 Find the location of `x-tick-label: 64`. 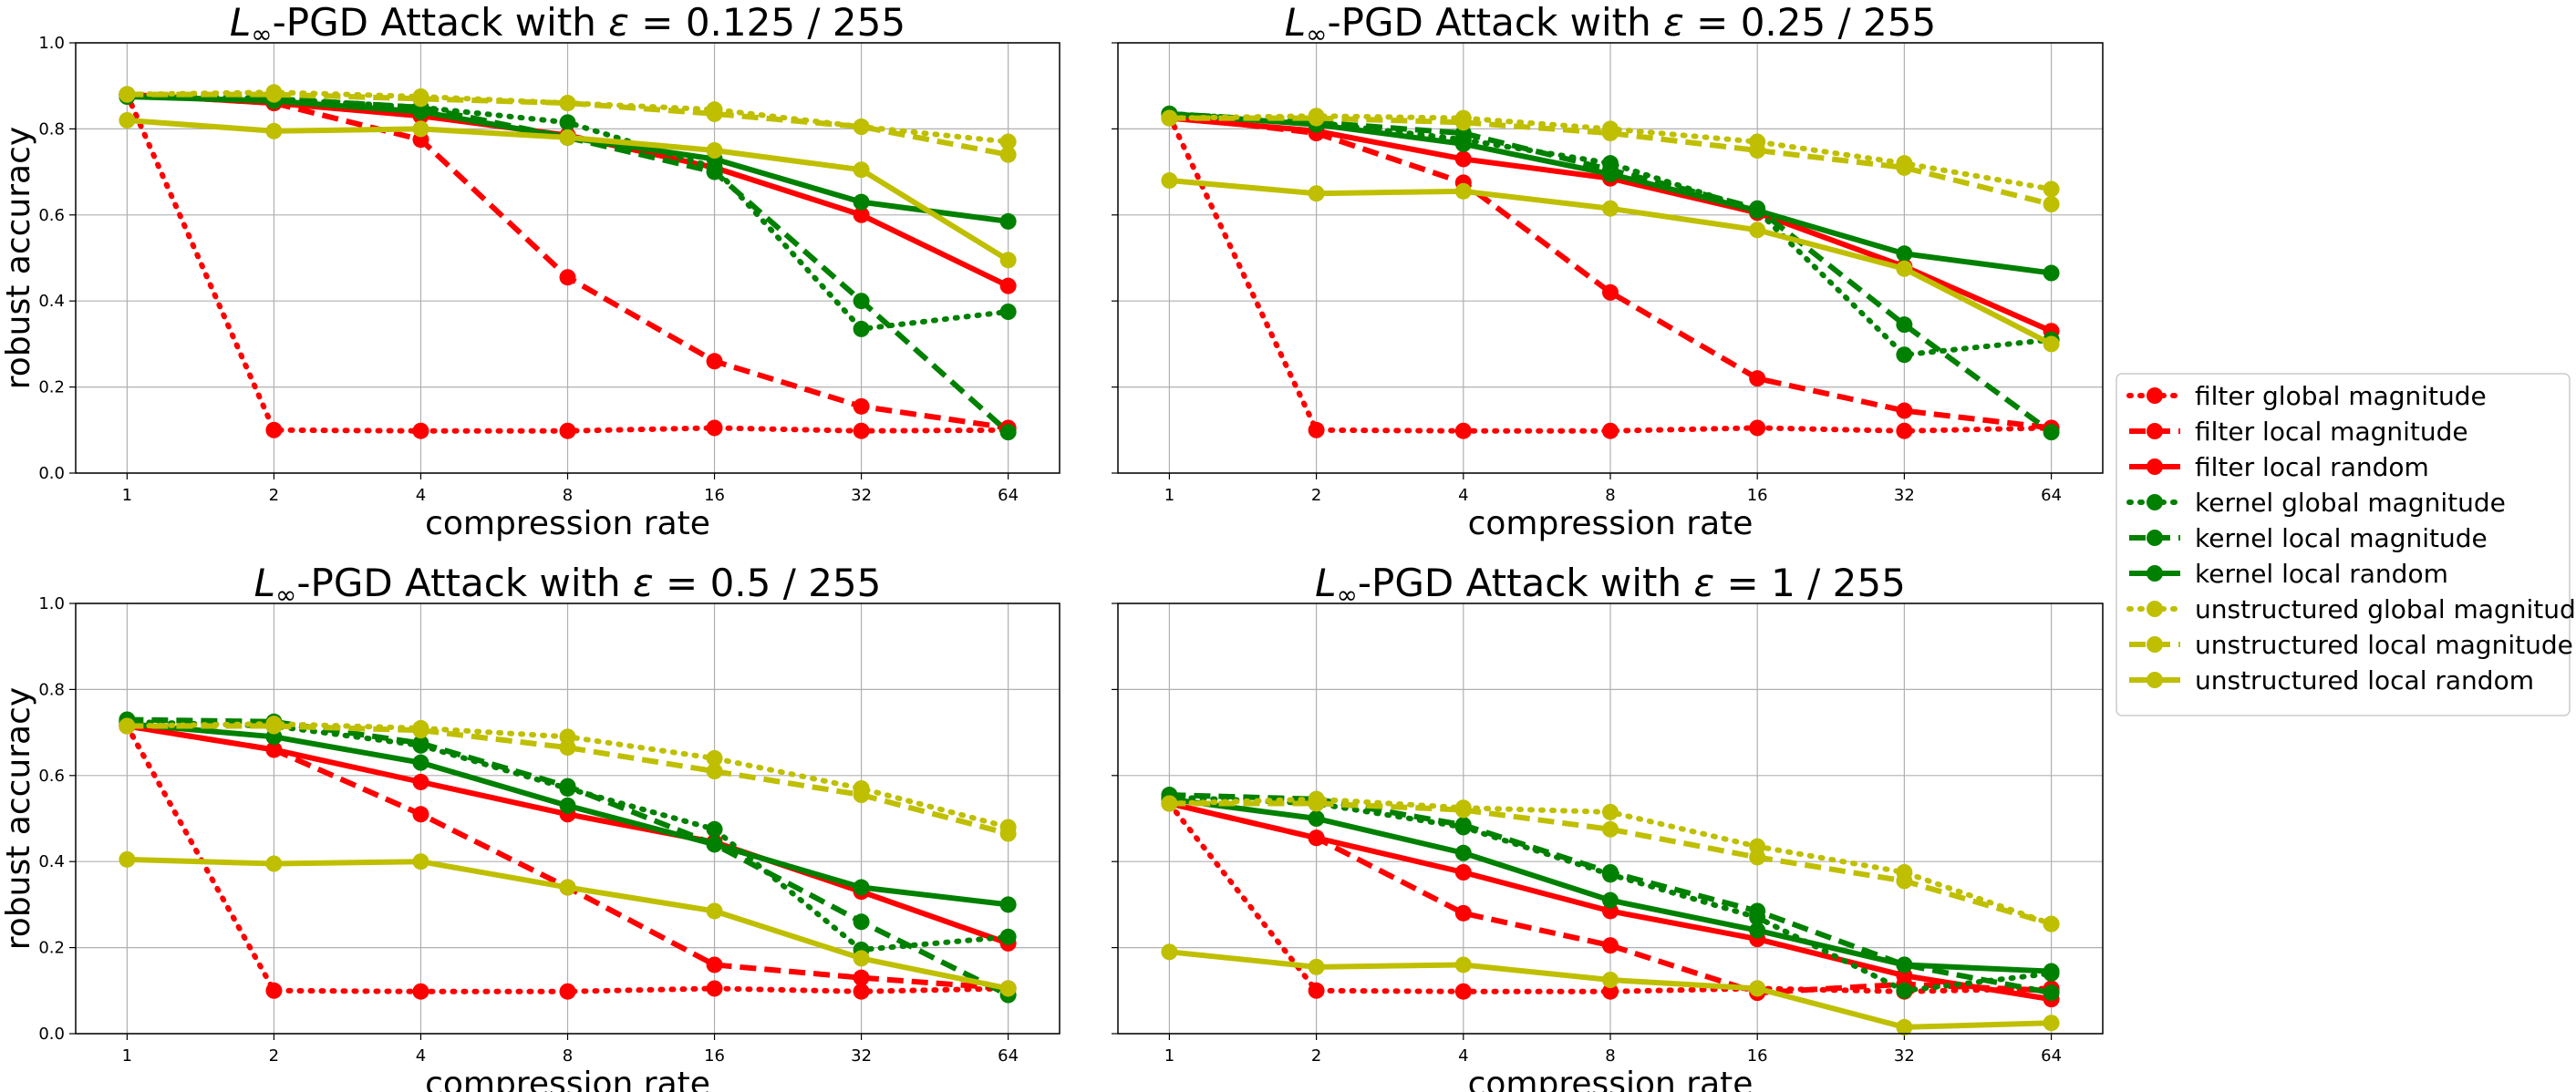

x-tick-label: 64 is located at coordinates (1008, 1056).